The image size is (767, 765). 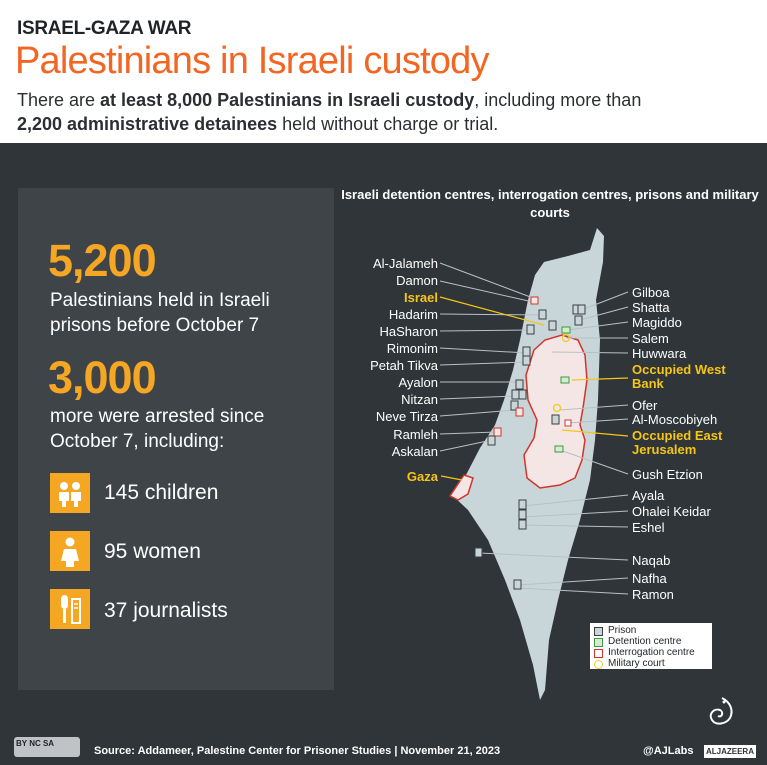 What do you see at coordinates (70, 493) in the screenshot?
I see `children-icon` at bounding box center [70, 493].